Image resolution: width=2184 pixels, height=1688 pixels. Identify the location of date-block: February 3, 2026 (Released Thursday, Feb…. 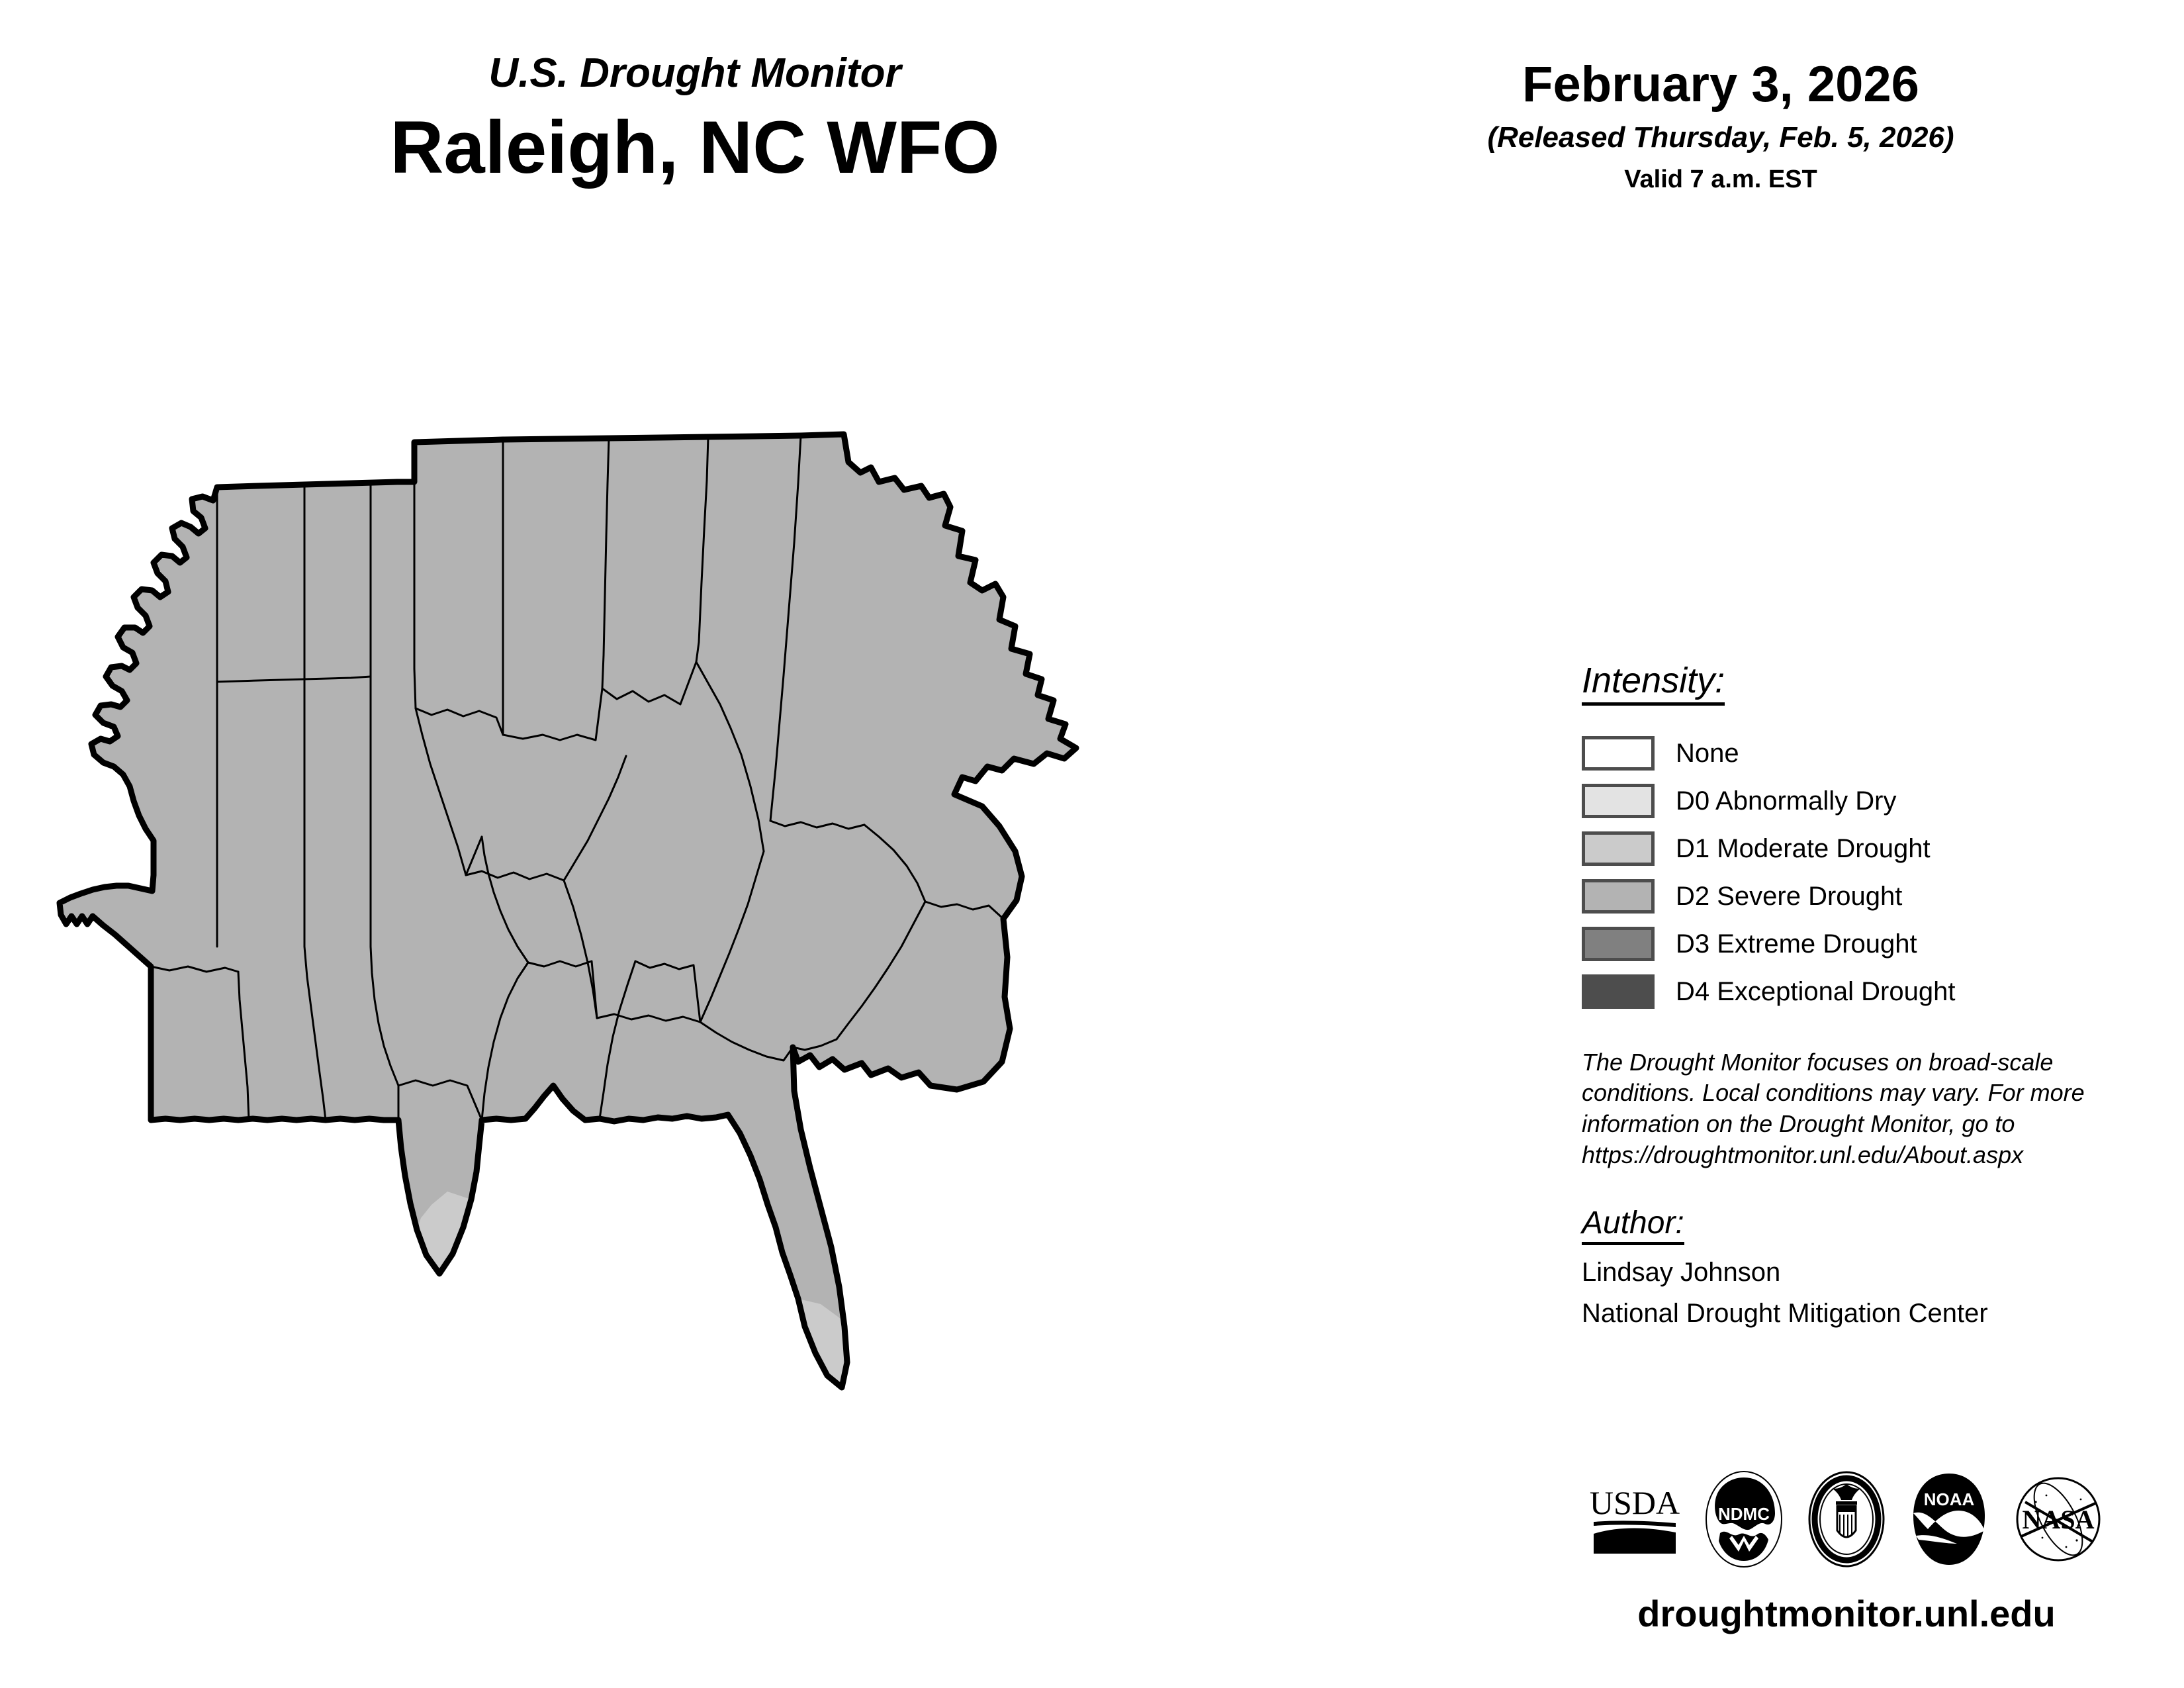
(1720, 124).